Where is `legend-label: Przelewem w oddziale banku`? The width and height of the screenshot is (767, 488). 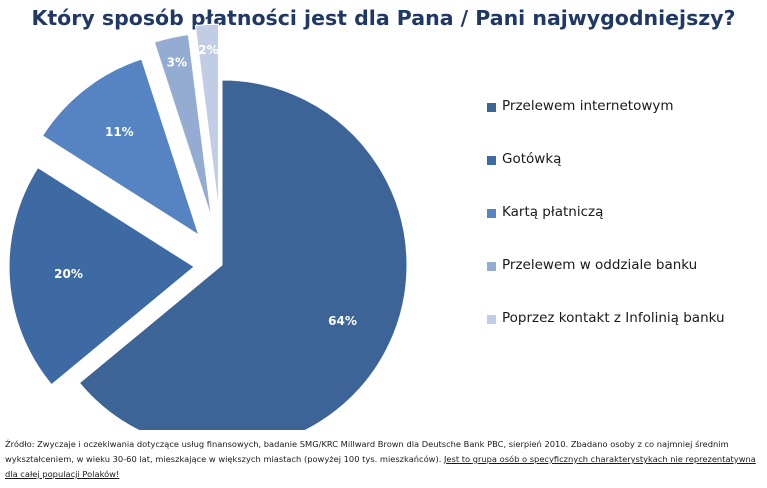 legend-label: Przelewem w oddziale banku is located at coordinates (600, 265).